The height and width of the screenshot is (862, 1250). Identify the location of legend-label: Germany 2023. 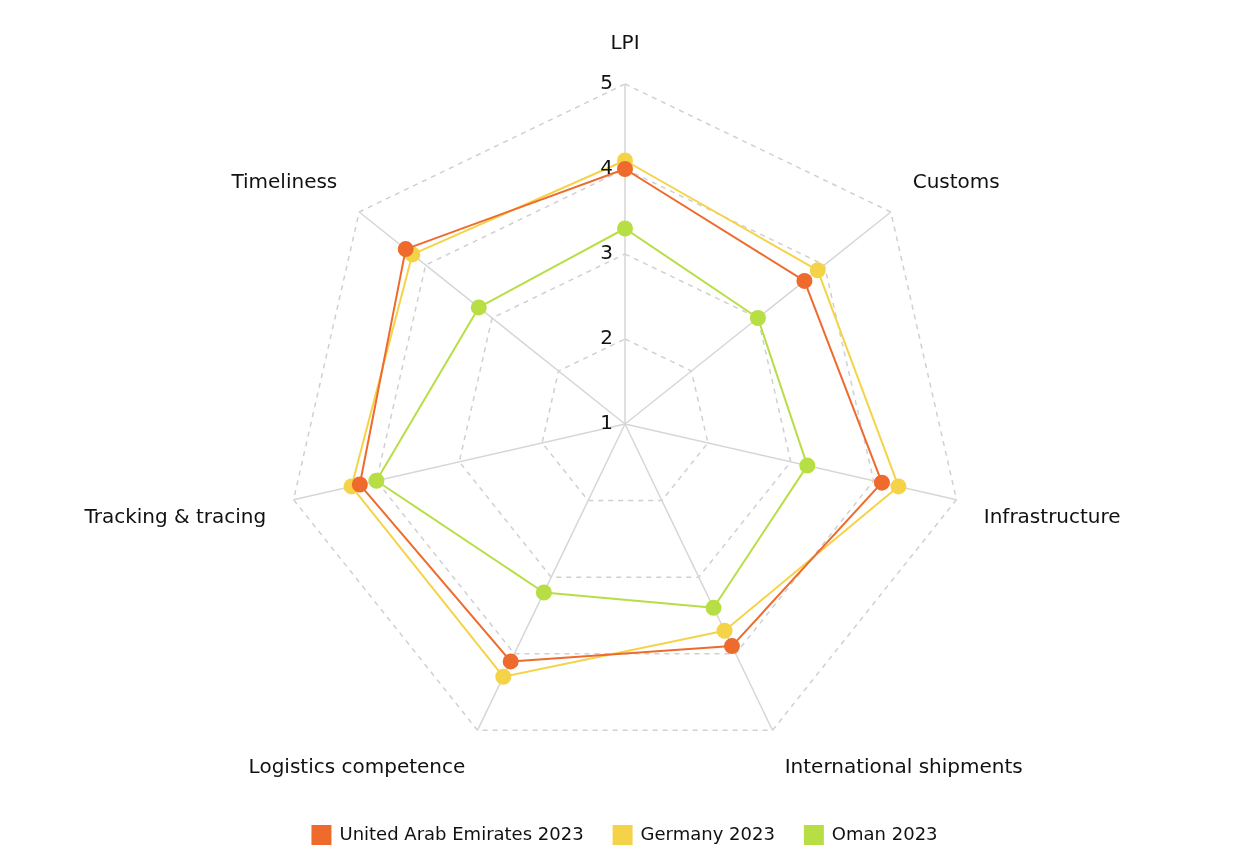
(707, 833).